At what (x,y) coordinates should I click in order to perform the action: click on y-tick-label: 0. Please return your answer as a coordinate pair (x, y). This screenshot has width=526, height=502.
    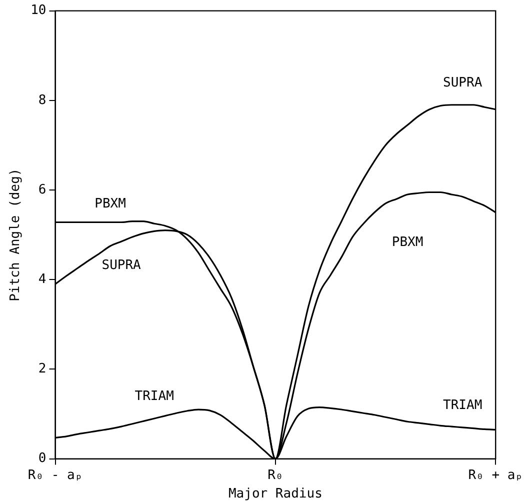
    Looking at the image, I should click on (42, 458).